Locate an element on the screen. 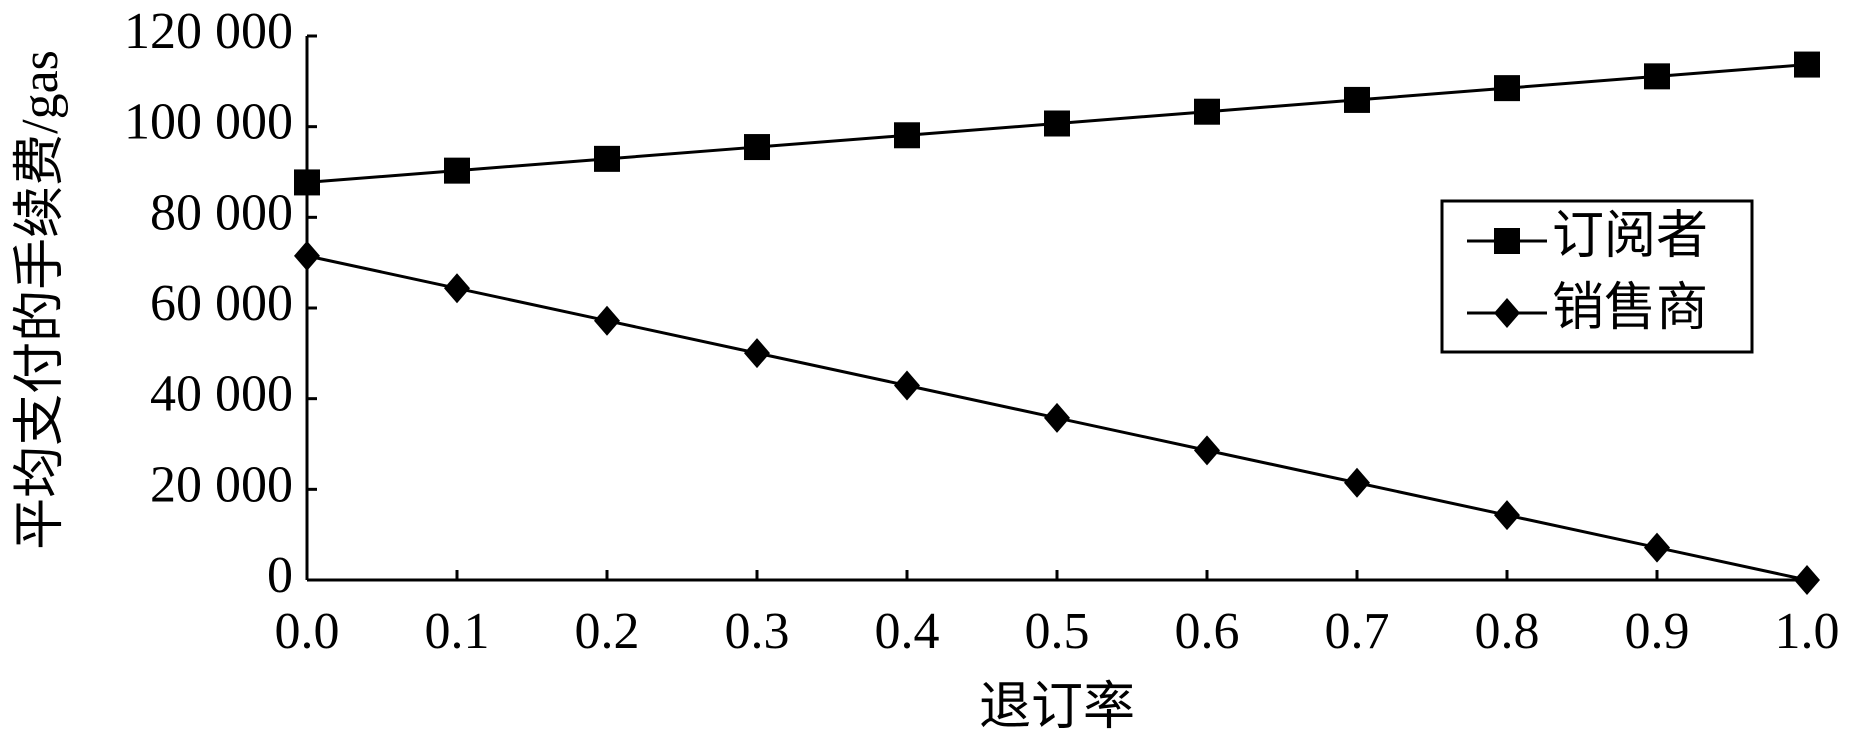  legend-box is located at coordinates (1597, 276).